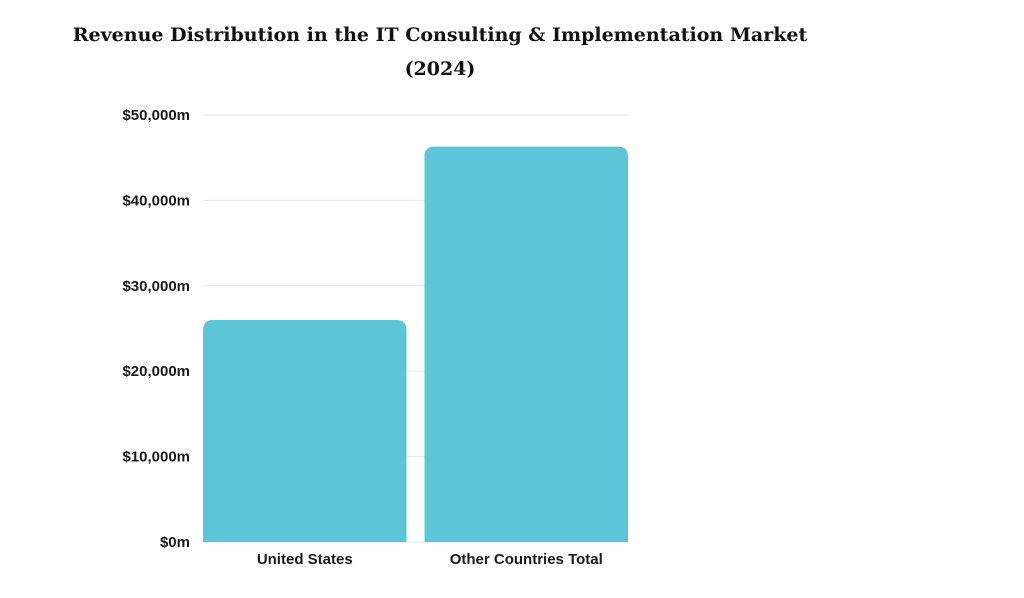 This screenshot has height=598, width=1024. Describe the element at coordinates (440, 69) in the screenshot. I see `chart-subtitle: (2024)` at that location.